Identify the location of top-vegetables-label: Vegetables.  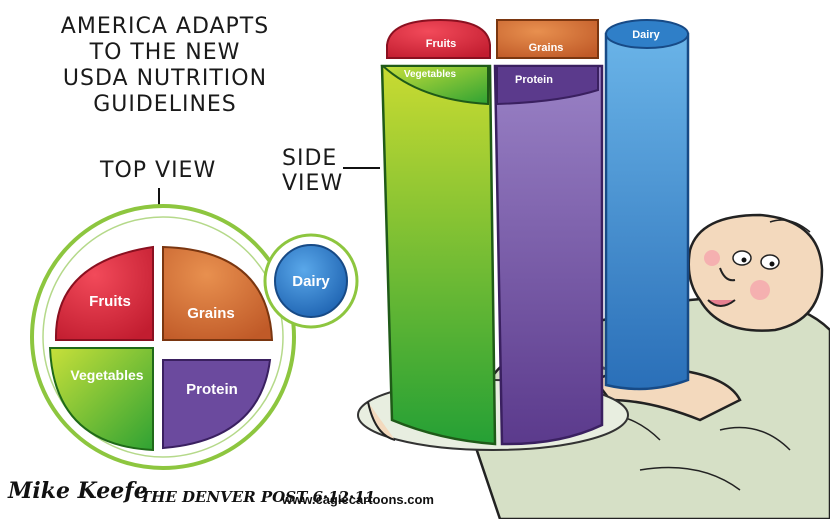
(106, 375).